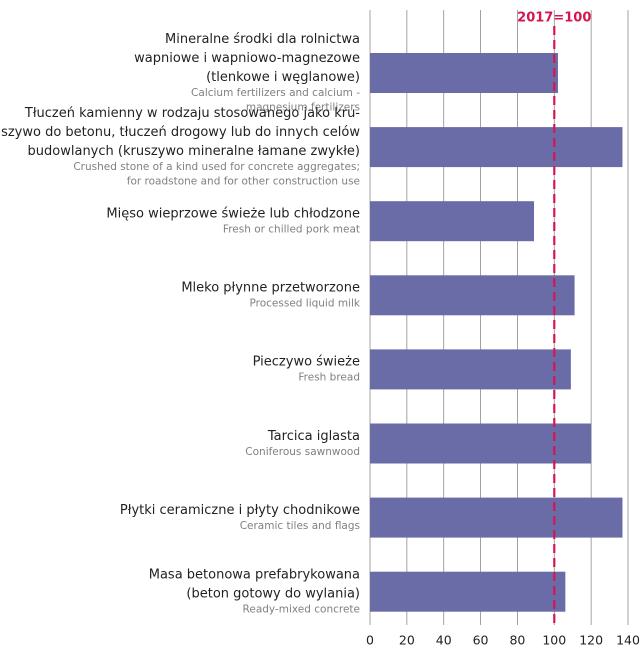 The width and height of the screenshot is (641, 652). Describe the element at coordinates (304, 304) in the screenshot. I see `category-translation: Processed liquid milk` at that location.